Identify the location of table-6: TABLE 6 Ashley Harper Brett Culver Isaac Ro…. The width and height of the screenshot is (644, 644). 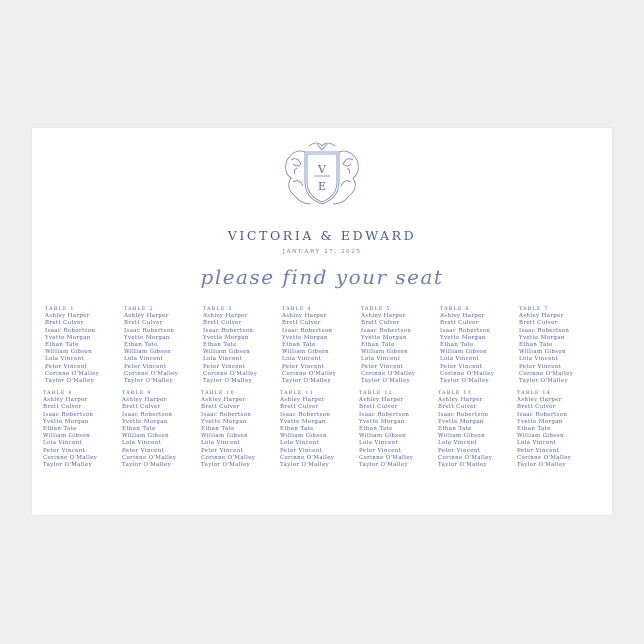
(467, 345).